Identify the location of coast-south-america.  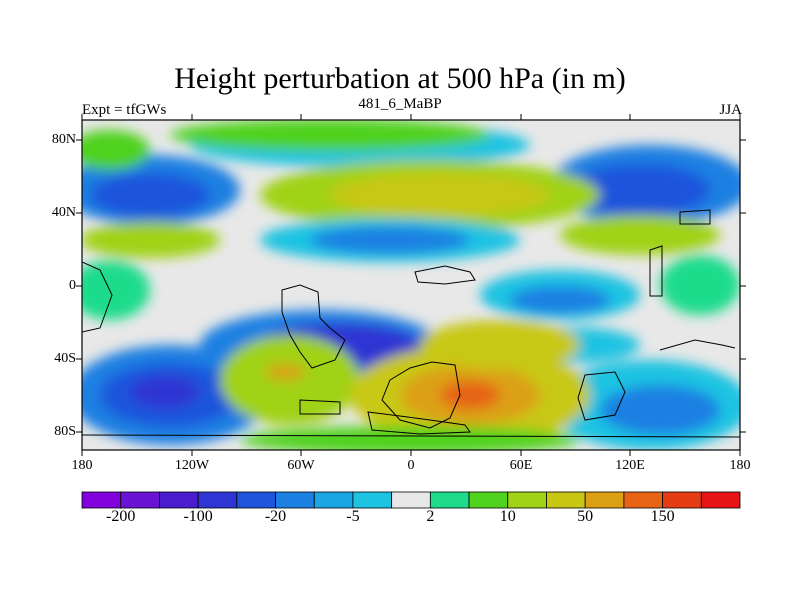
(313, 326).